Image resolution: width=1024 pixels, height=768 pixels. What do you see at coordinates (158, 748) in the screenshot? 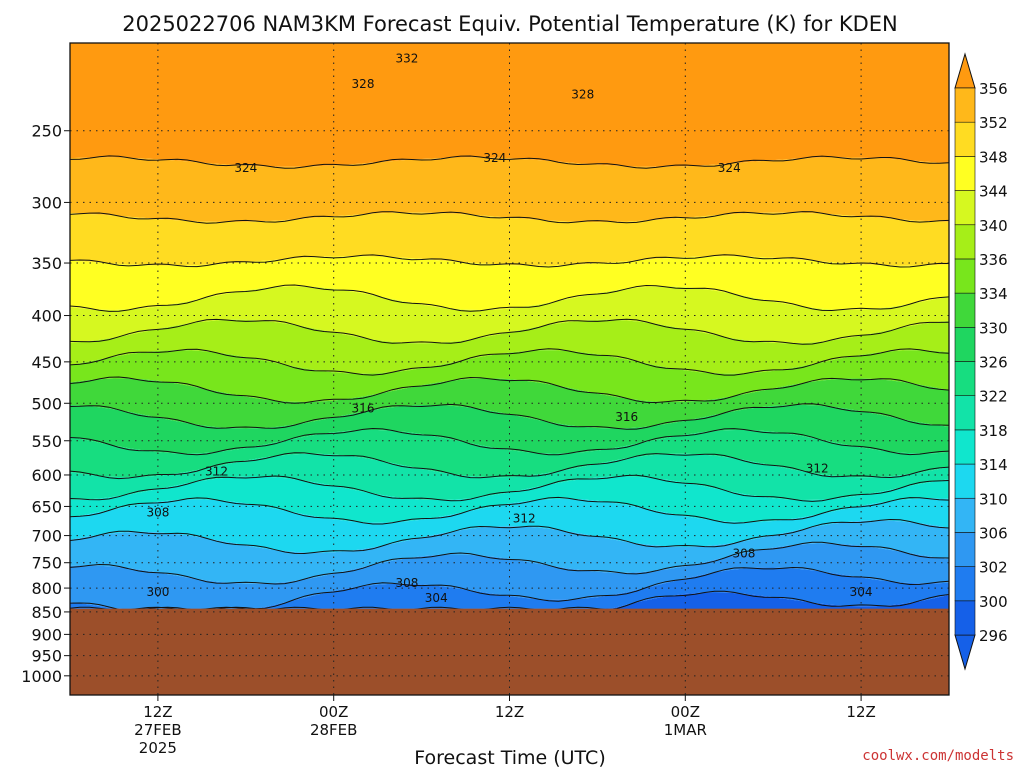
I see `x-tick-label: 2025` at bounding box center [158, 748].